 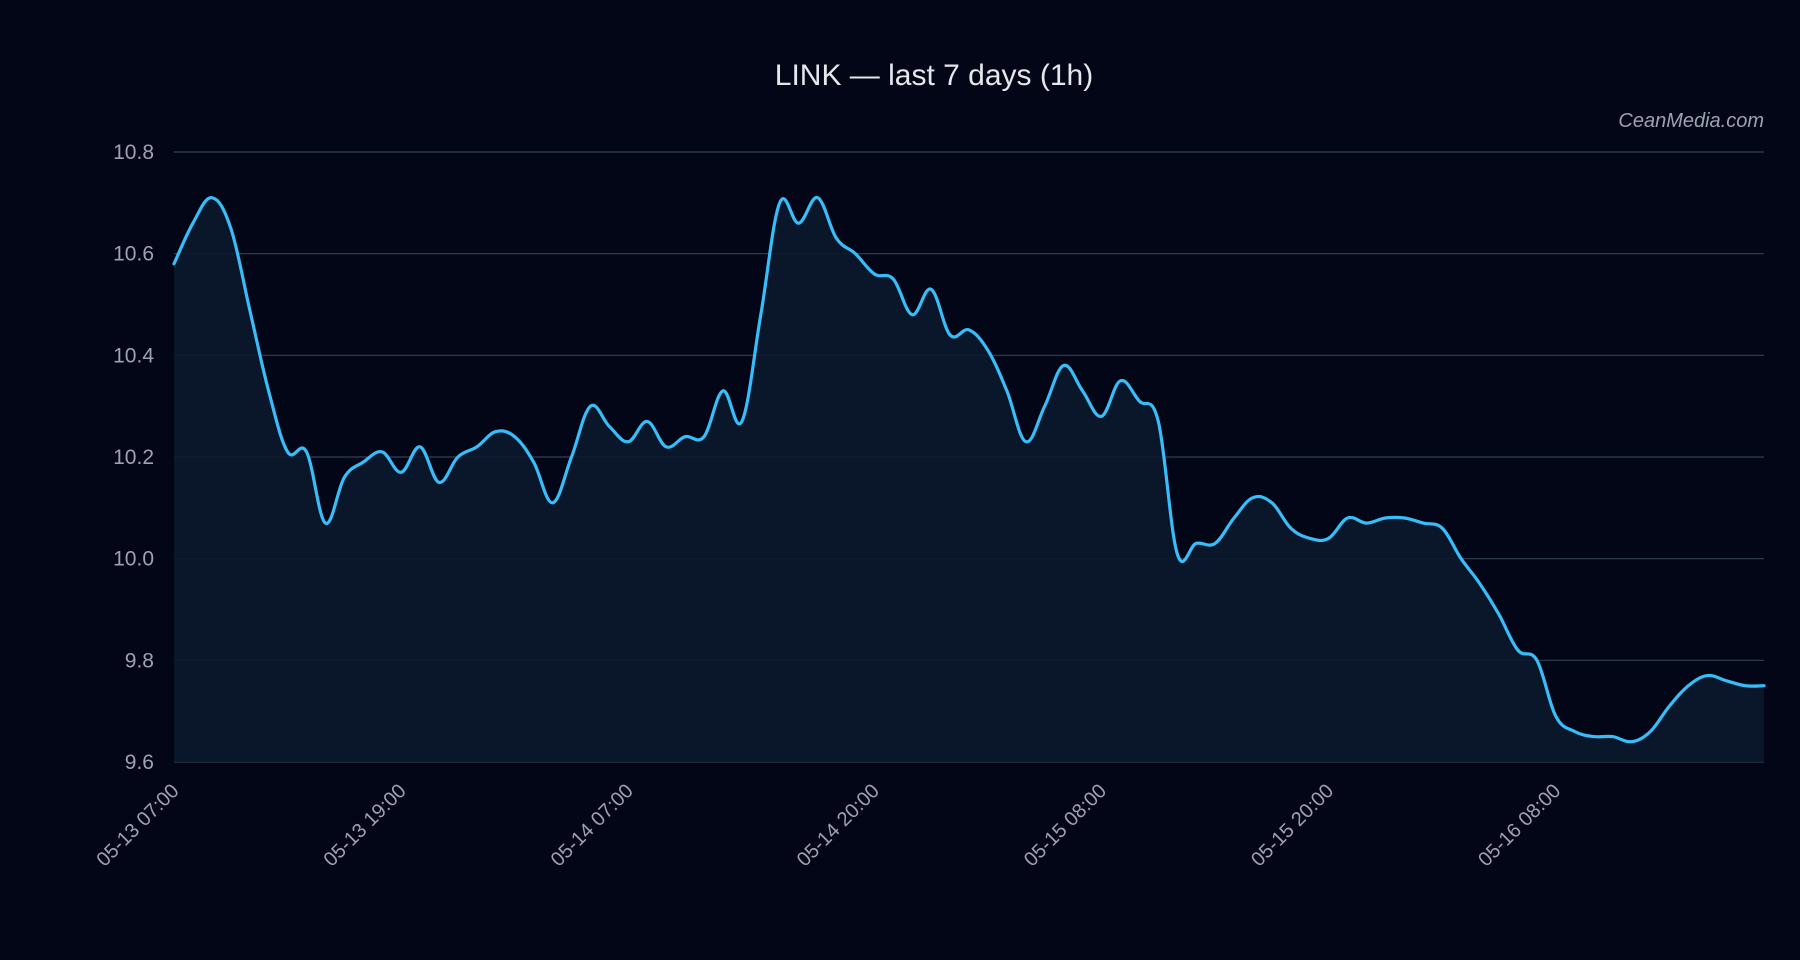 I want to click on y-tick-label: 9.8, so click(x=139, y=660).